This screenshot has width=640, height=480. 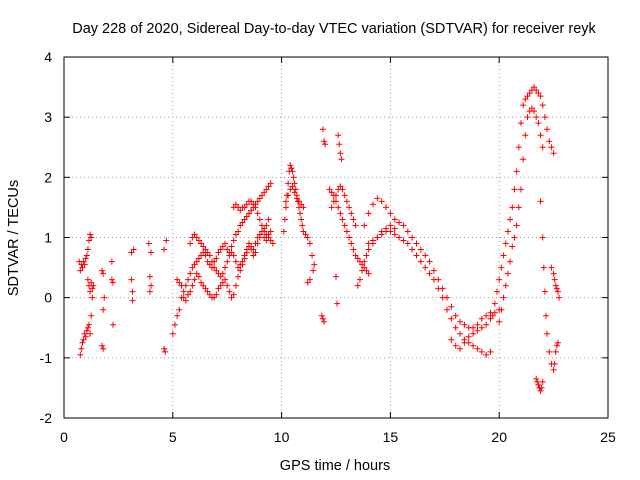 What do you see at coordinates (376, 255) in the screenshot?
I see `series-track-arc-mid` at bounding box center [376, 255].